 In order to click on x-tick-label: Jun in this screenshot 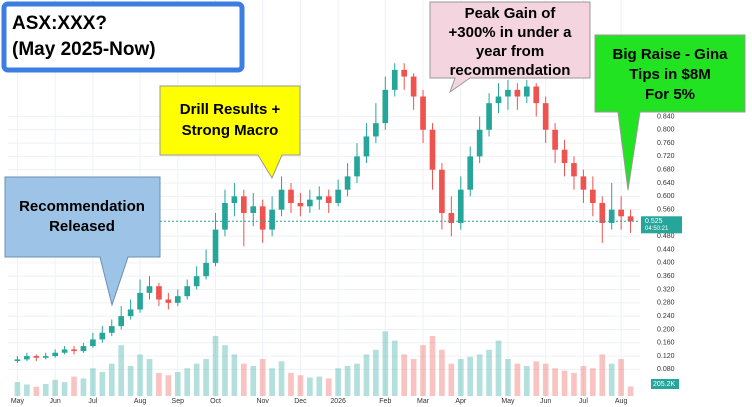, I will do `click(55, 401)`.